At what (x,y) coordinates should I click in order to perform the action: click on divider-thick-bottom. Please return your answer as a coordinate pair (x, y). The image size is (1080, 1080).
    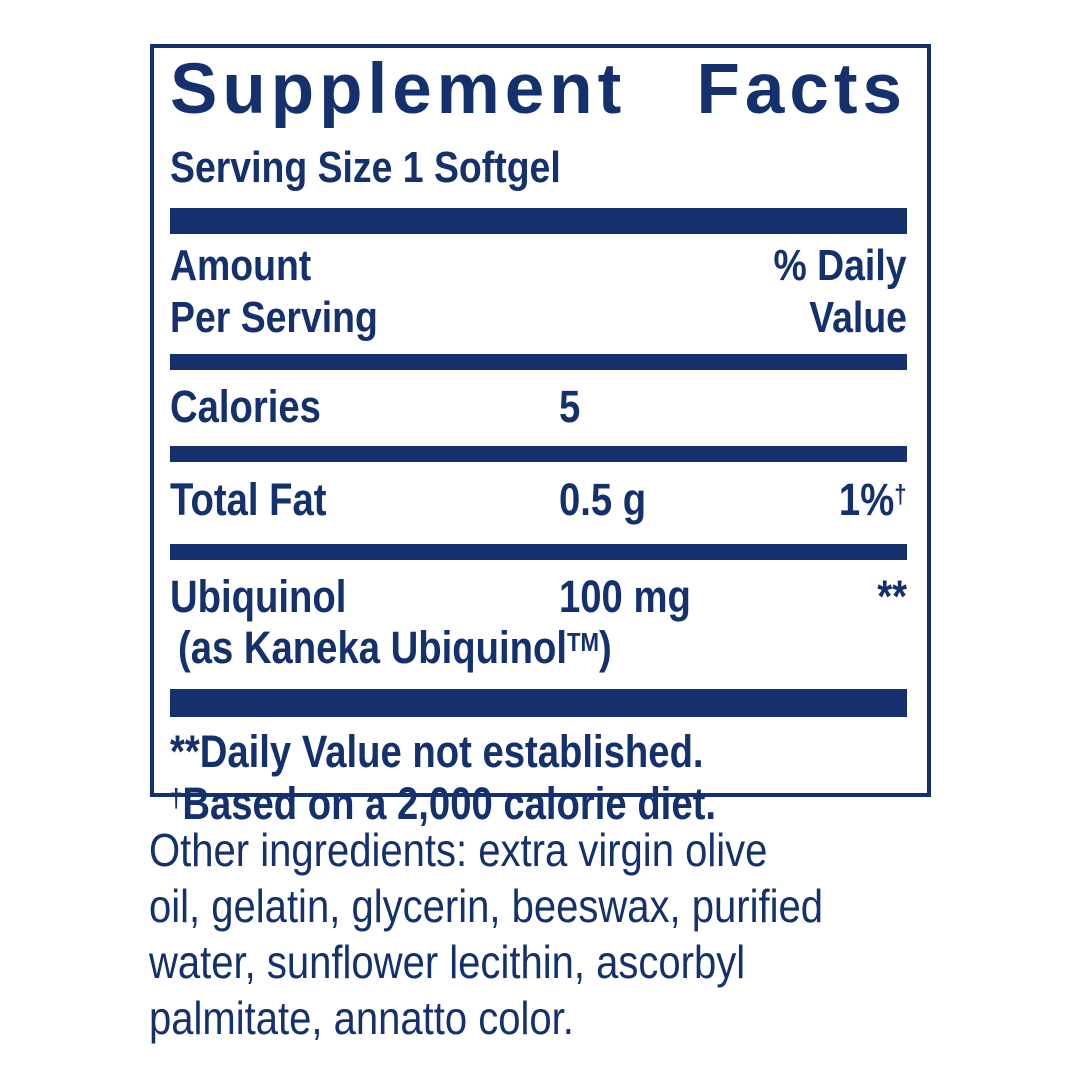
    Looking at the image, I should click on (538, 703).